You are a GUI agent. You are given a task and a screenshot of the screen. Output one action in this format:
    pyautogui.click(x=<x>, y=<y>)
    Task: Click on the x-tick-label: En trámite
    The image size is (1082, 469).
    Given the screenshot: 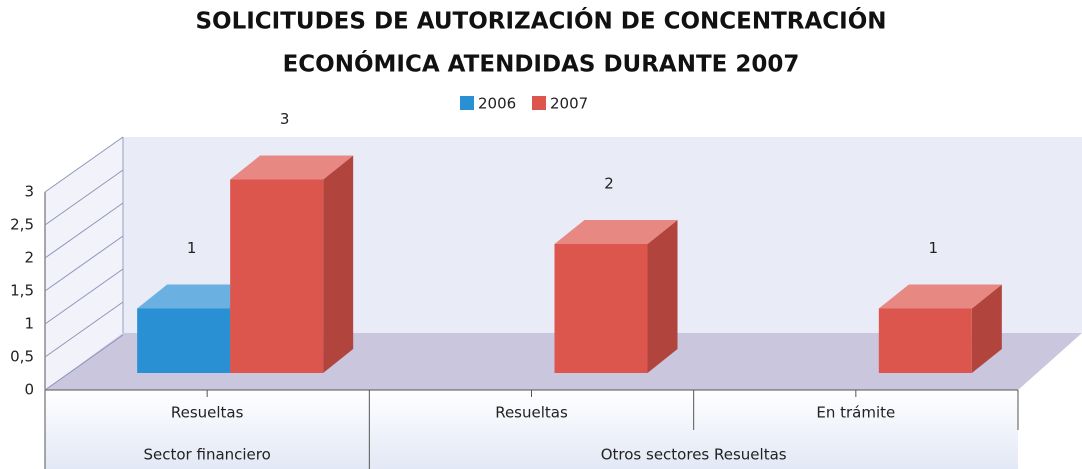 What is the action you would take?
    pyautogui.click(x=855, y=413)
    